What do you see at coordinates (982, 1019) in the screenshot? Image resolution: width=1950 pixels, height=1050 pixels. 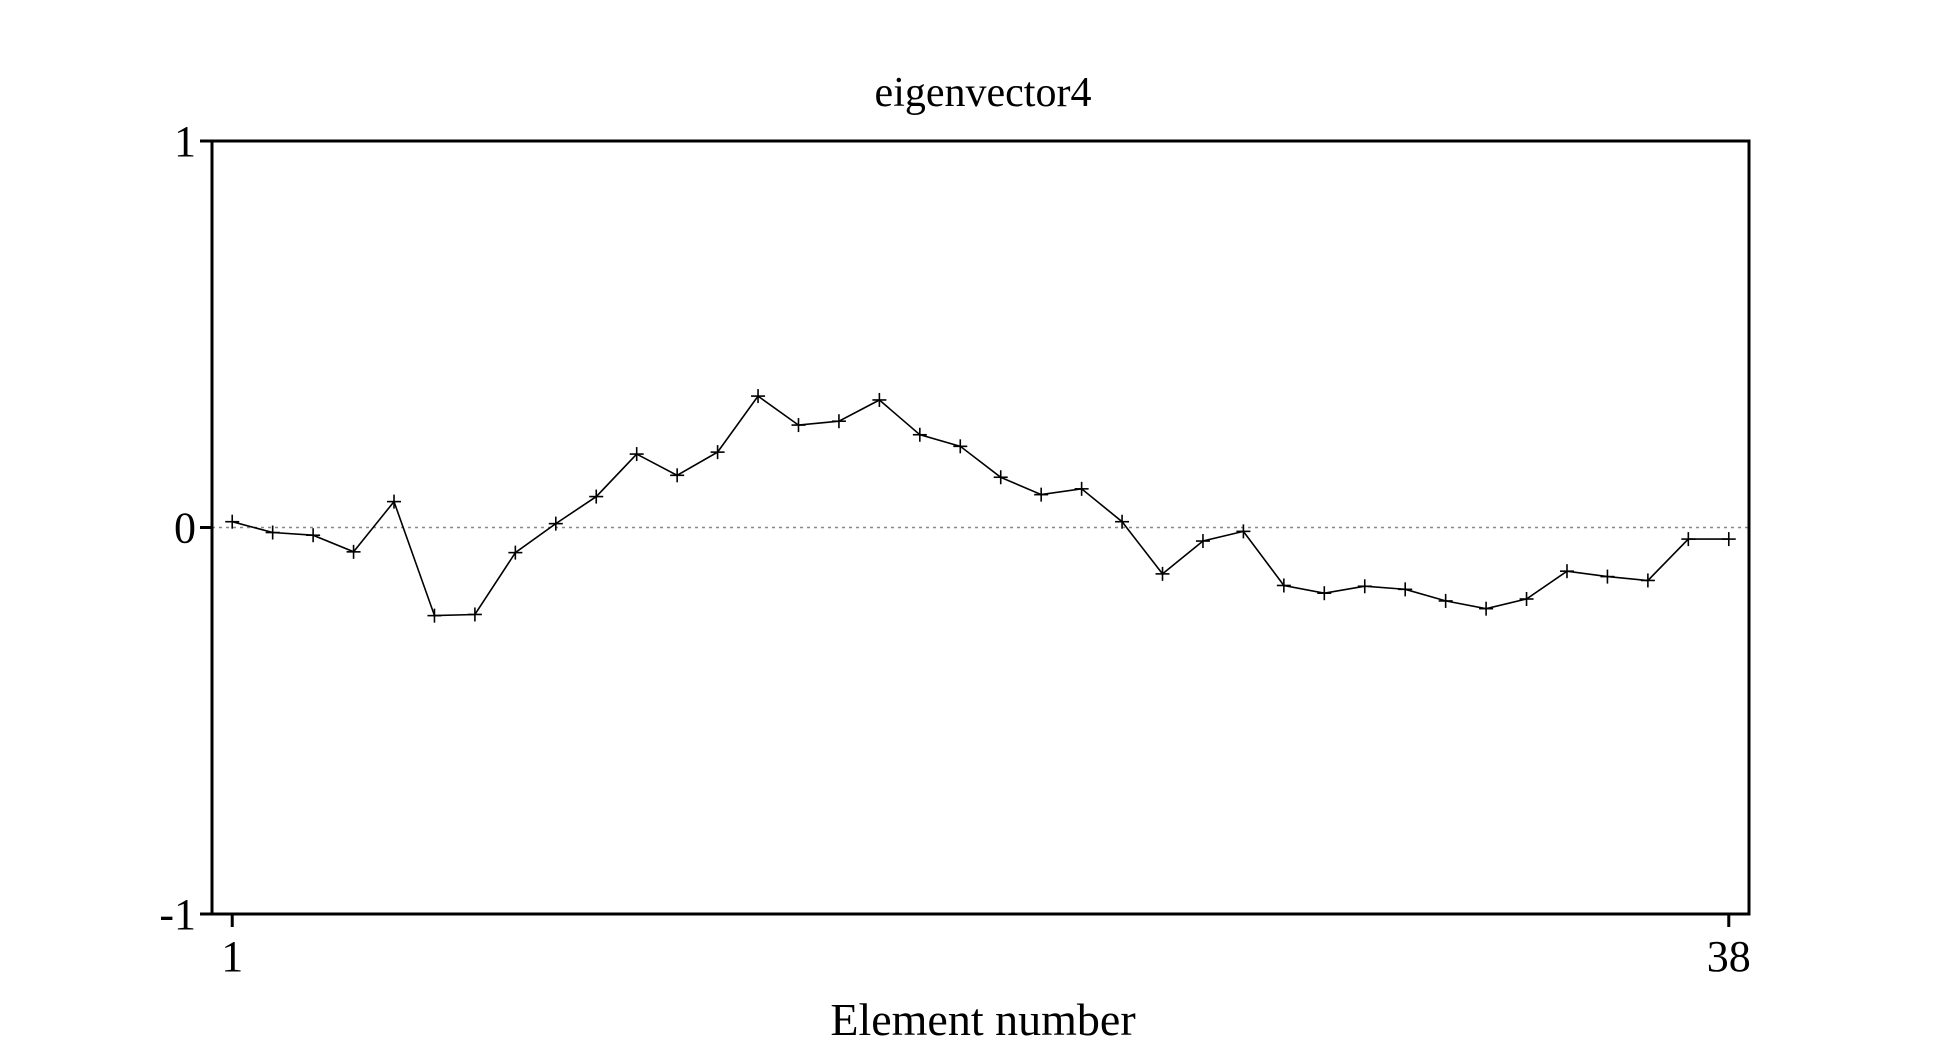 I see `x-axis-label: Element number` at bounding box center [982, 1019].